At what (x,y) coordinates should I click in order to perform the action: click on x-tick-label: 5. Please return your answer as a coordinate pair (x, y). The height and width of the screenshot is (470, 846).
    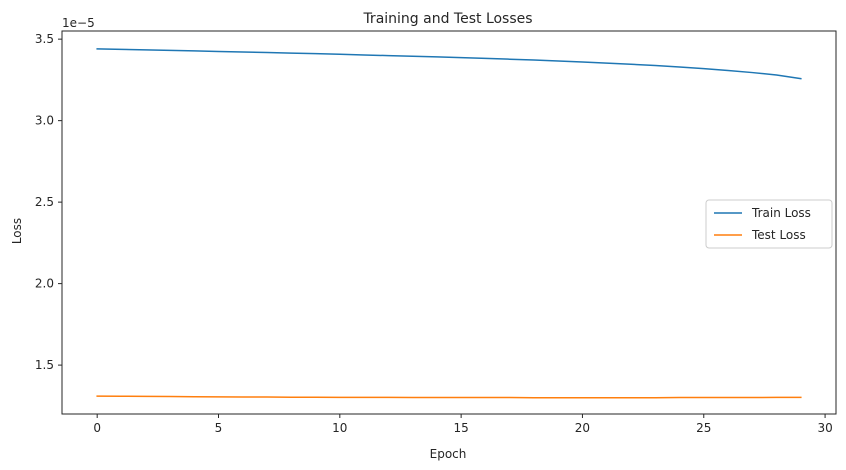
    Looking at the image, I should click on (219, 428).